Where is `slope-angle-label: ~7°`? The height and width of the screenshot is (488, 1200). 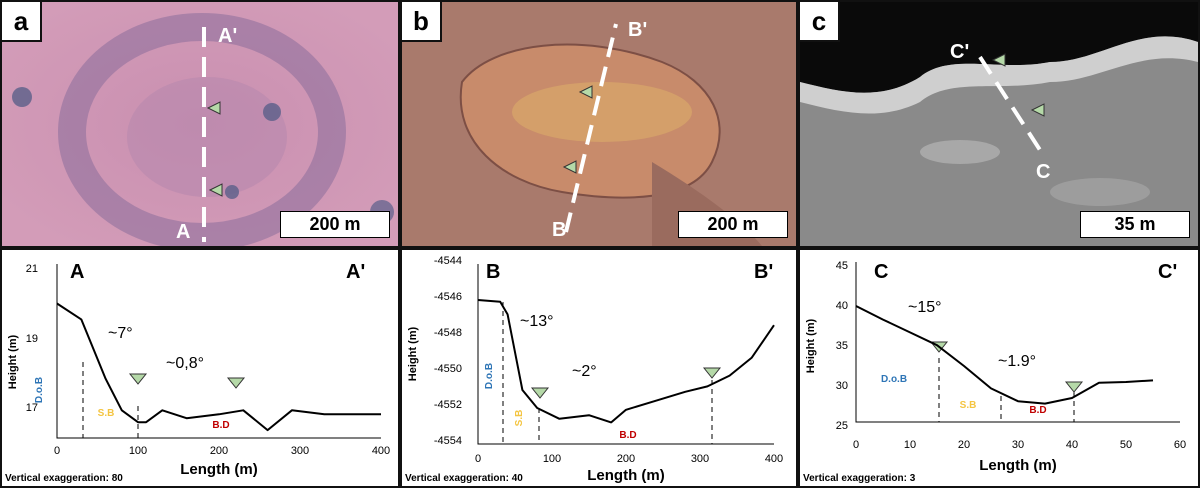 slope-angle-label: ~7° is located at coordinates (120, 333).